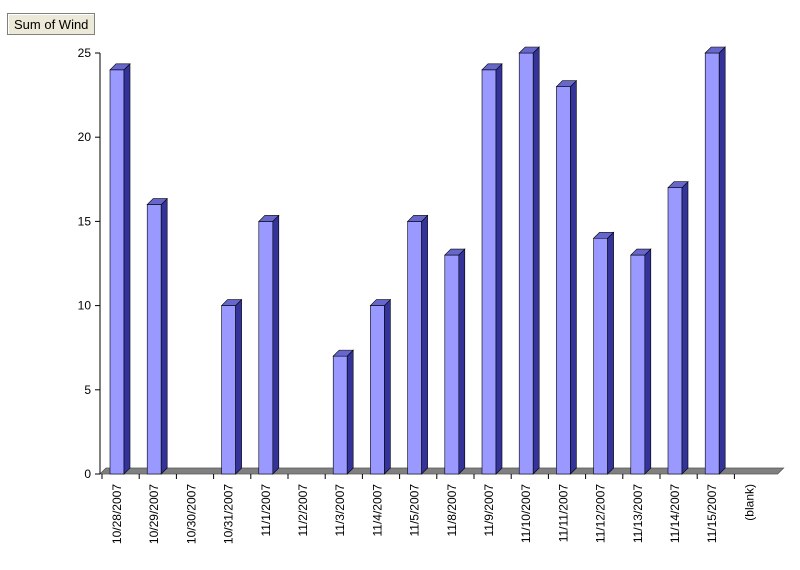  I want to click on x-tick-label: 11/12/2007, so click(601, 513).